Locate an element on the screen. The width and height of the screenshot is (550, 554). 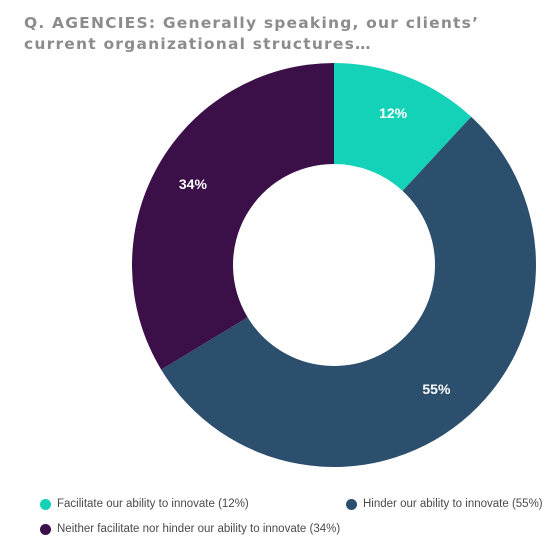
slice-label-neither: 34% is located at coordinates (193, 184).